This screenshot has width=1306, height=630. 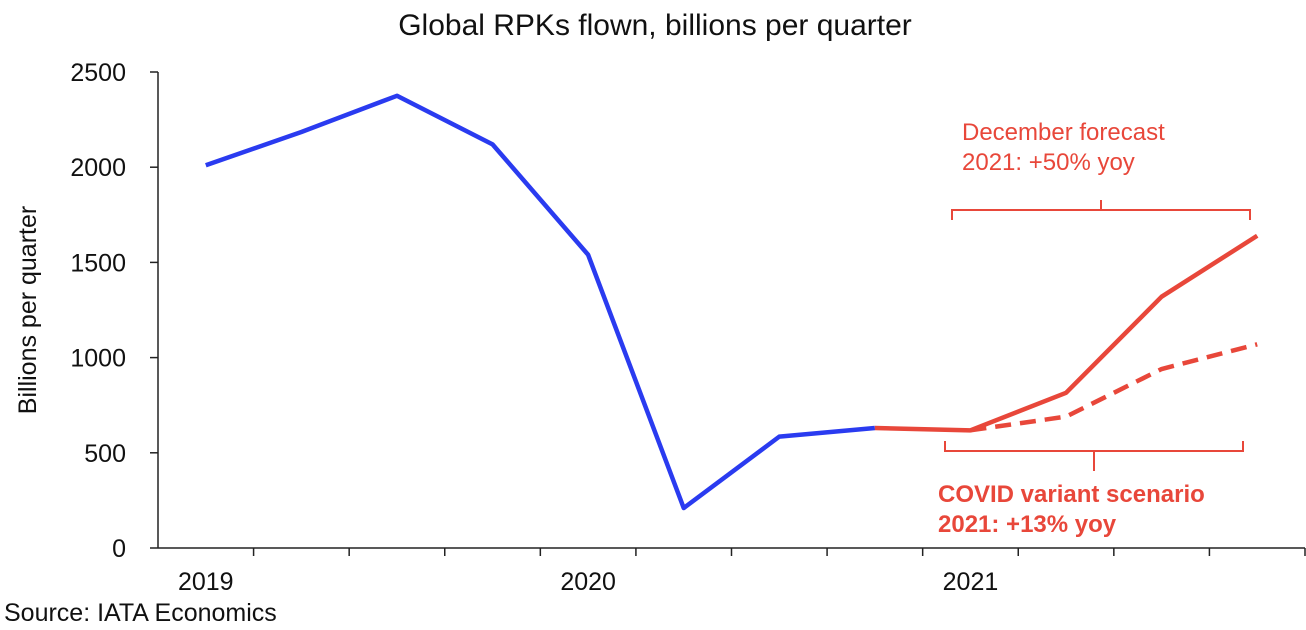 What do you see at coordinates (1071, 494) in the screenshot?
I see `annotation-covid-variant-line1: COVID variant scenario` at bounding box center [1071, 494].